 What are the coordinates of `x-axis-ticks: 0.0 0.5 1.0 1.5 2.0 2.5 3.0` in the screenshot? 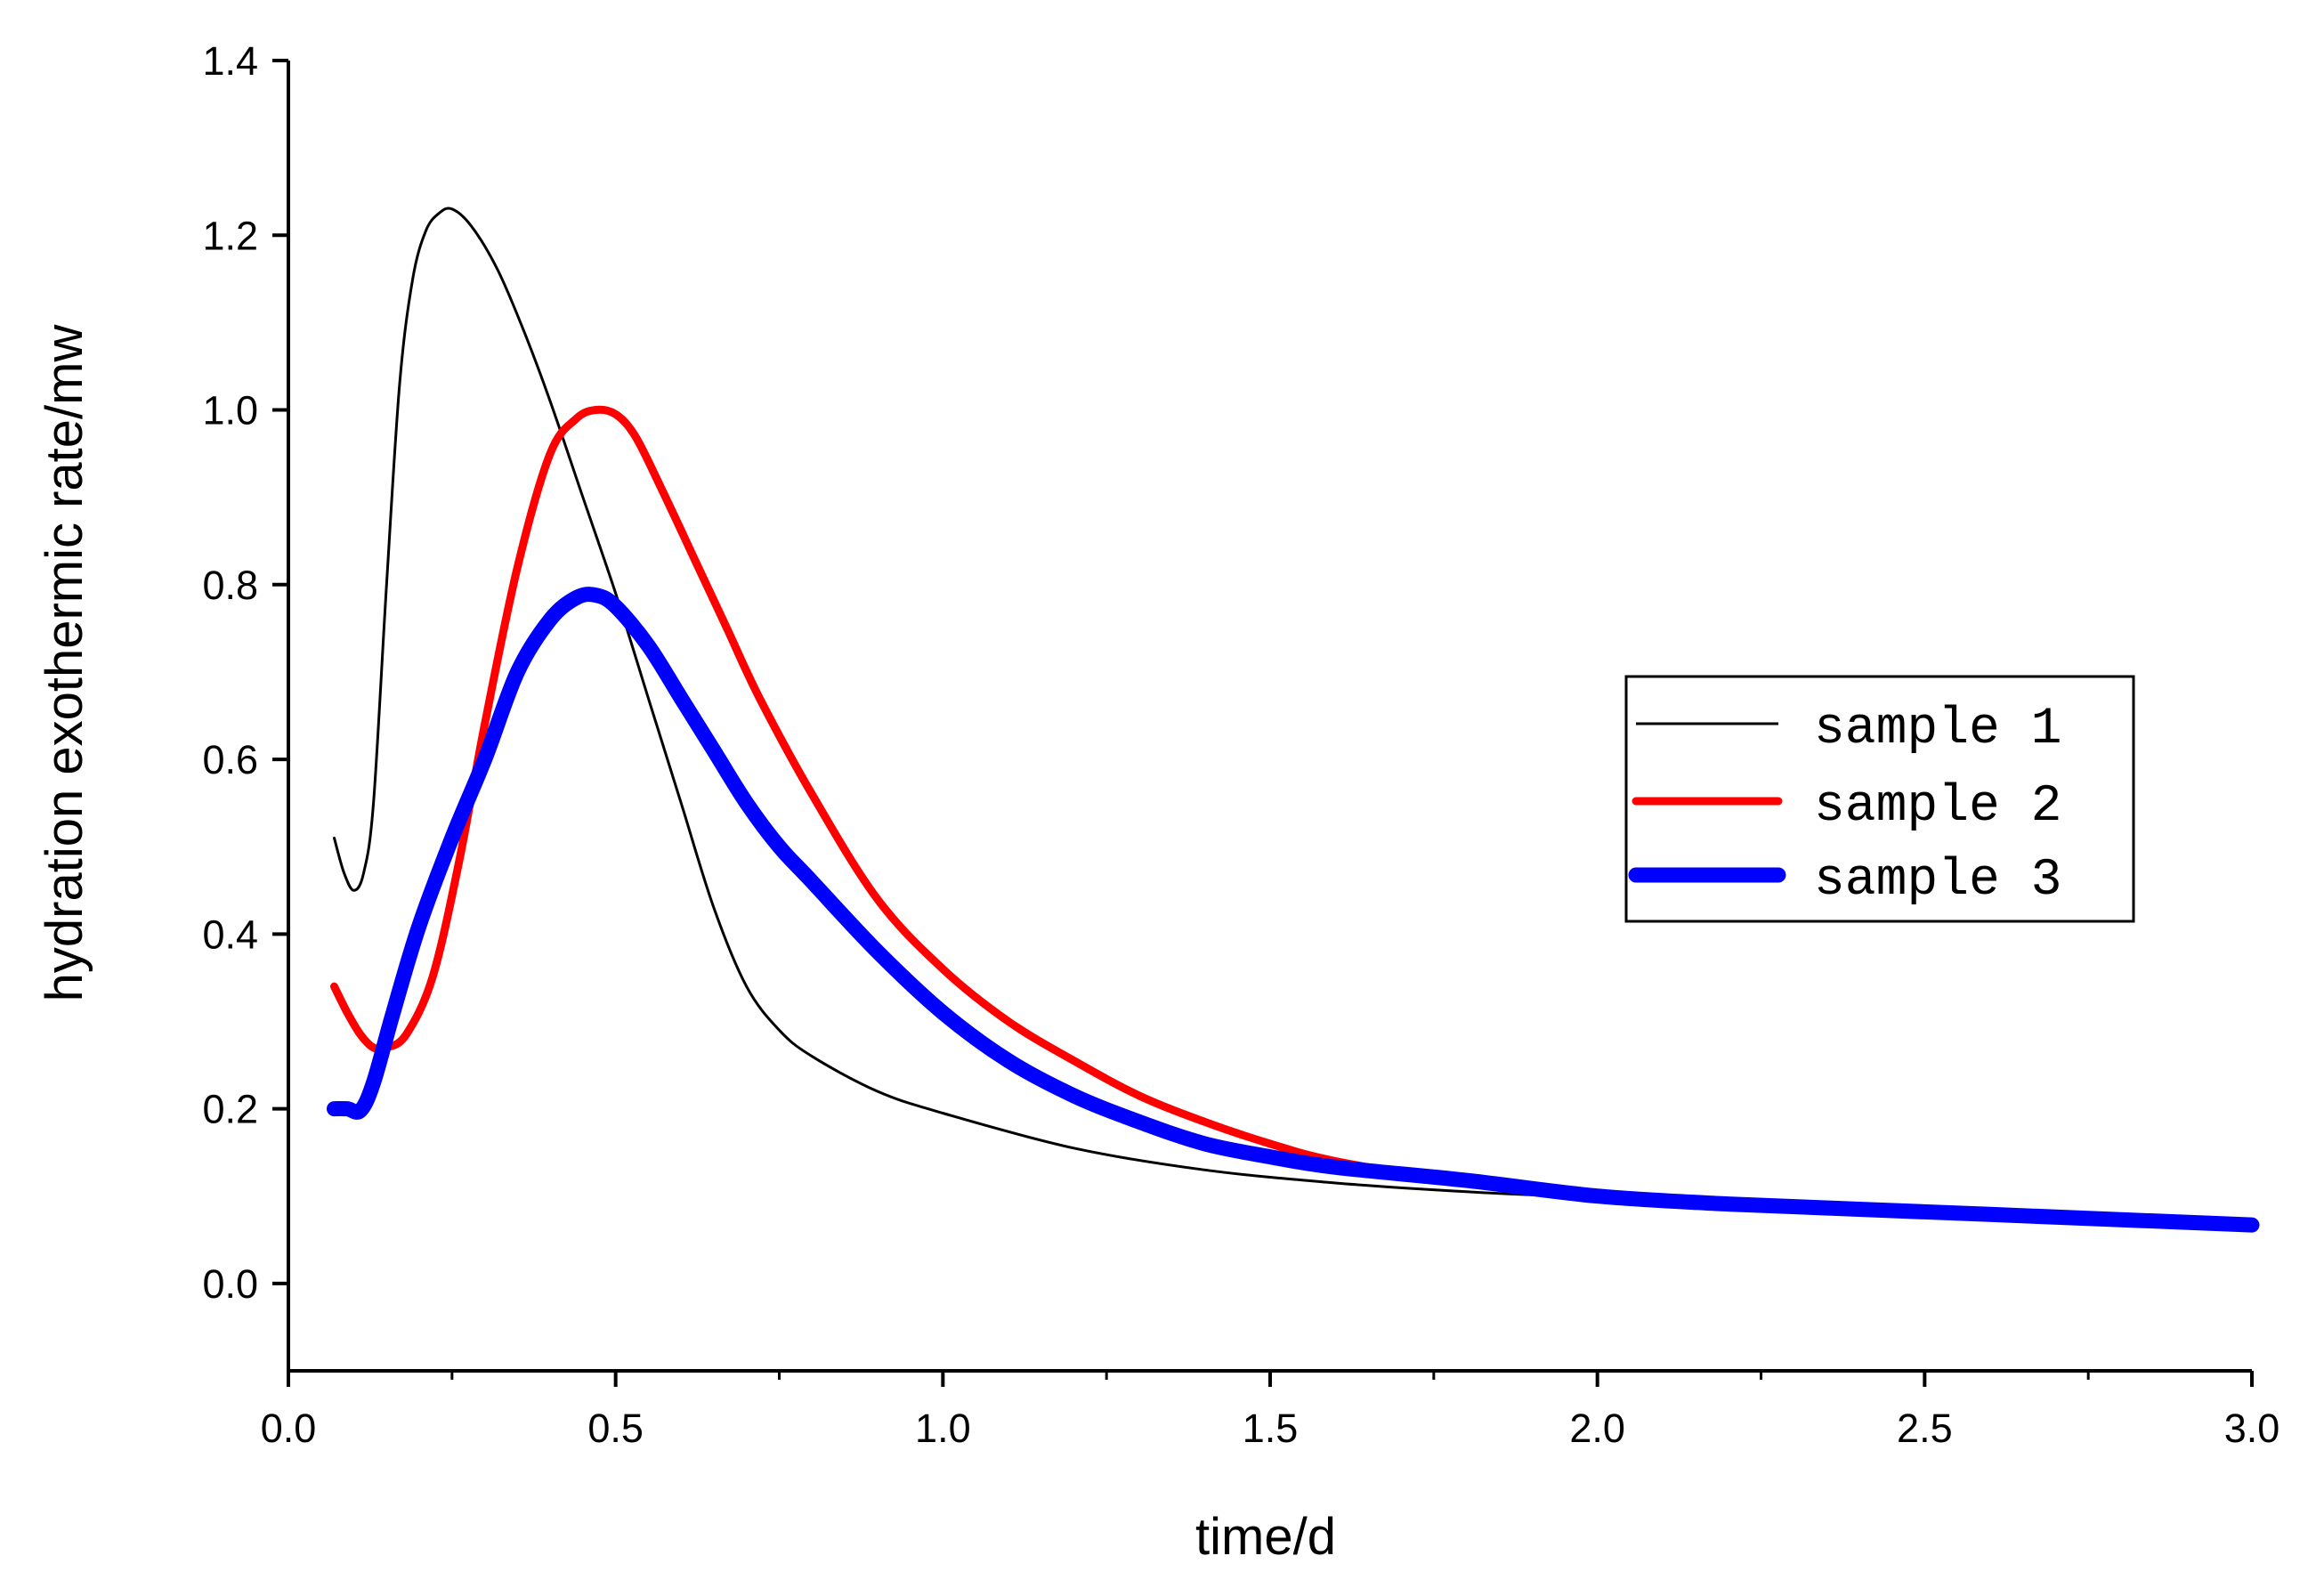 It's located at (1270, 1411).